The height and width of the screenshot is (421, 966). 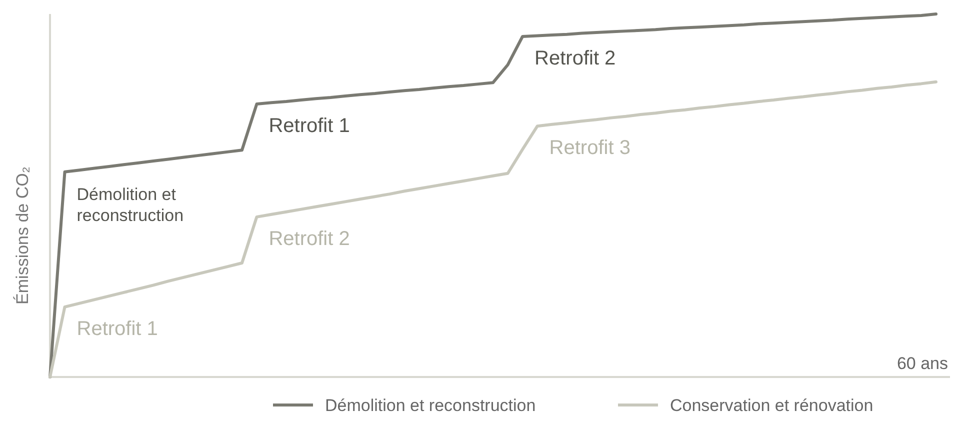 What do you see at coordinates (22, 235) in the screenshot?
I see `y-axis-title: Émissions de CO₂` at bounding box center [22, 235].